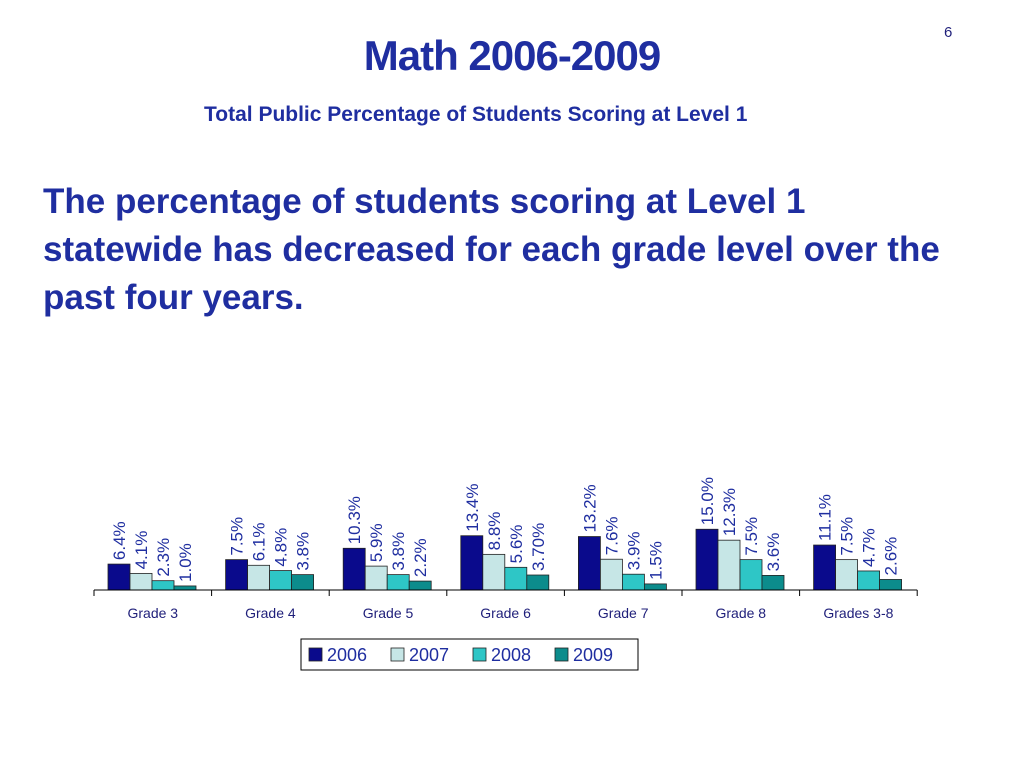  Describe the element at coordinates (512, 55) in the screenshot. I see `slide-title: Math 2006-2009` at that location.